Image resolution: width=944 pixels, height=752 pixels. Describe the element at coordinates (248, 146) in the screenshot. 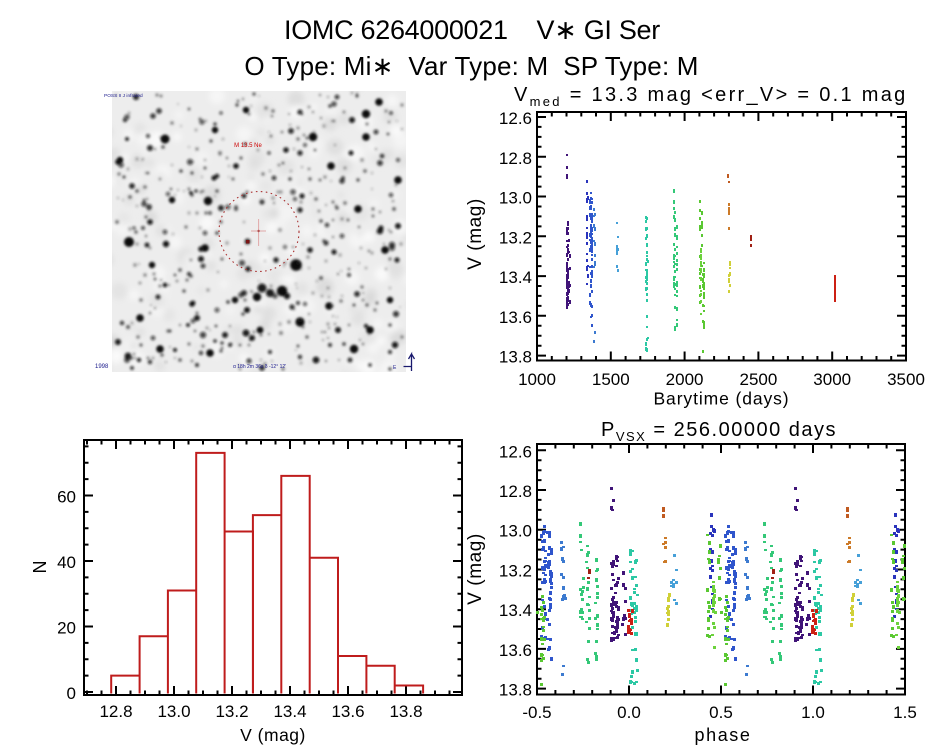

I see `svg-text: M 13.5 Ne` at that location.